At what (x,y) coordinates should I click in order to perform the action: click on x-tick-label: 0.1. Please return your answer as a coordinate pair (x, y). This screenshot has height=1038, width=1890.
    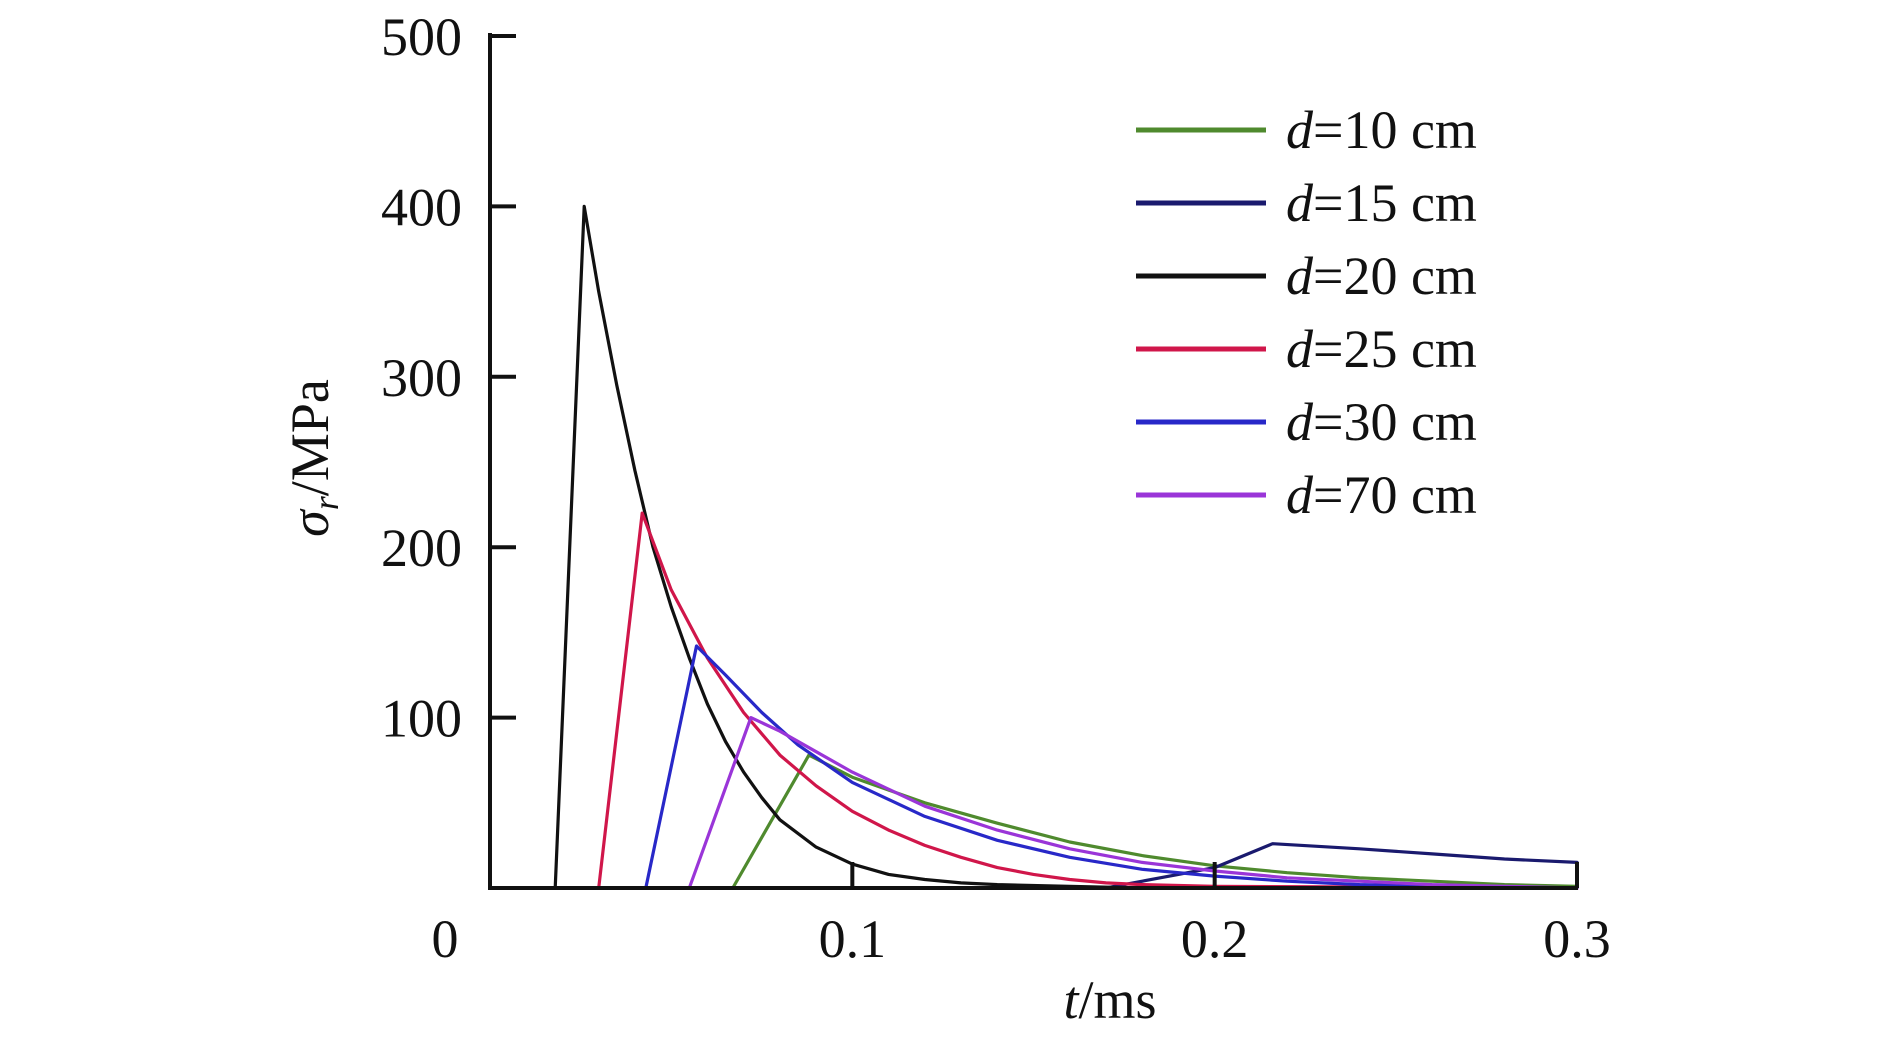
    Looking at the image, I should click on (853, 939).